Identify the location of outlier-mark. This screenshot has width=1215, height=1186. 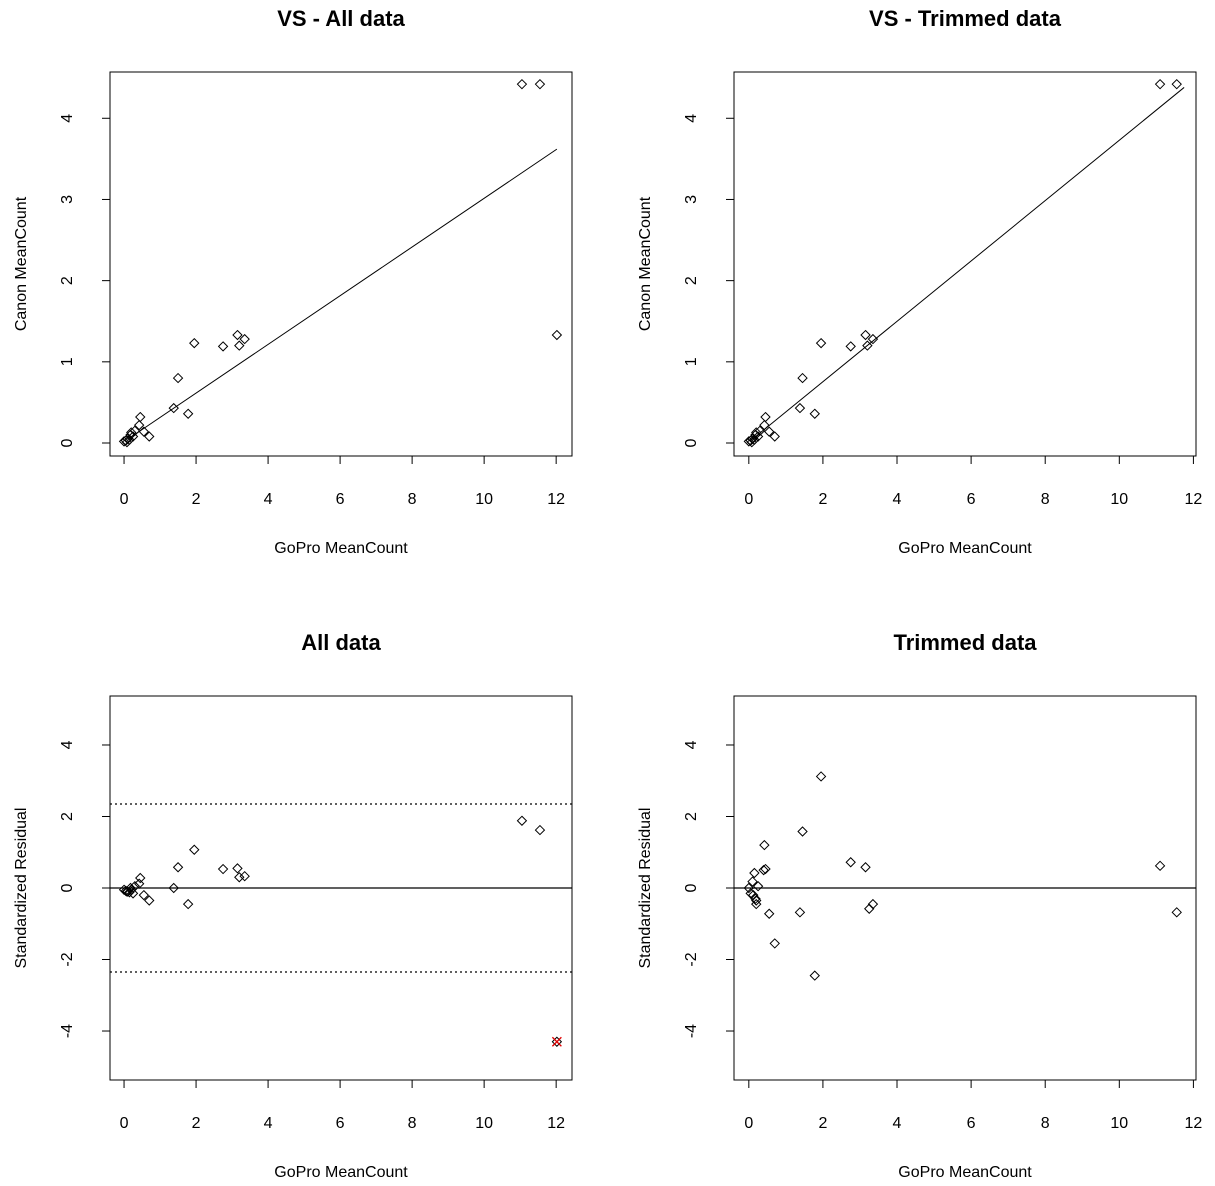
(556, 1041).